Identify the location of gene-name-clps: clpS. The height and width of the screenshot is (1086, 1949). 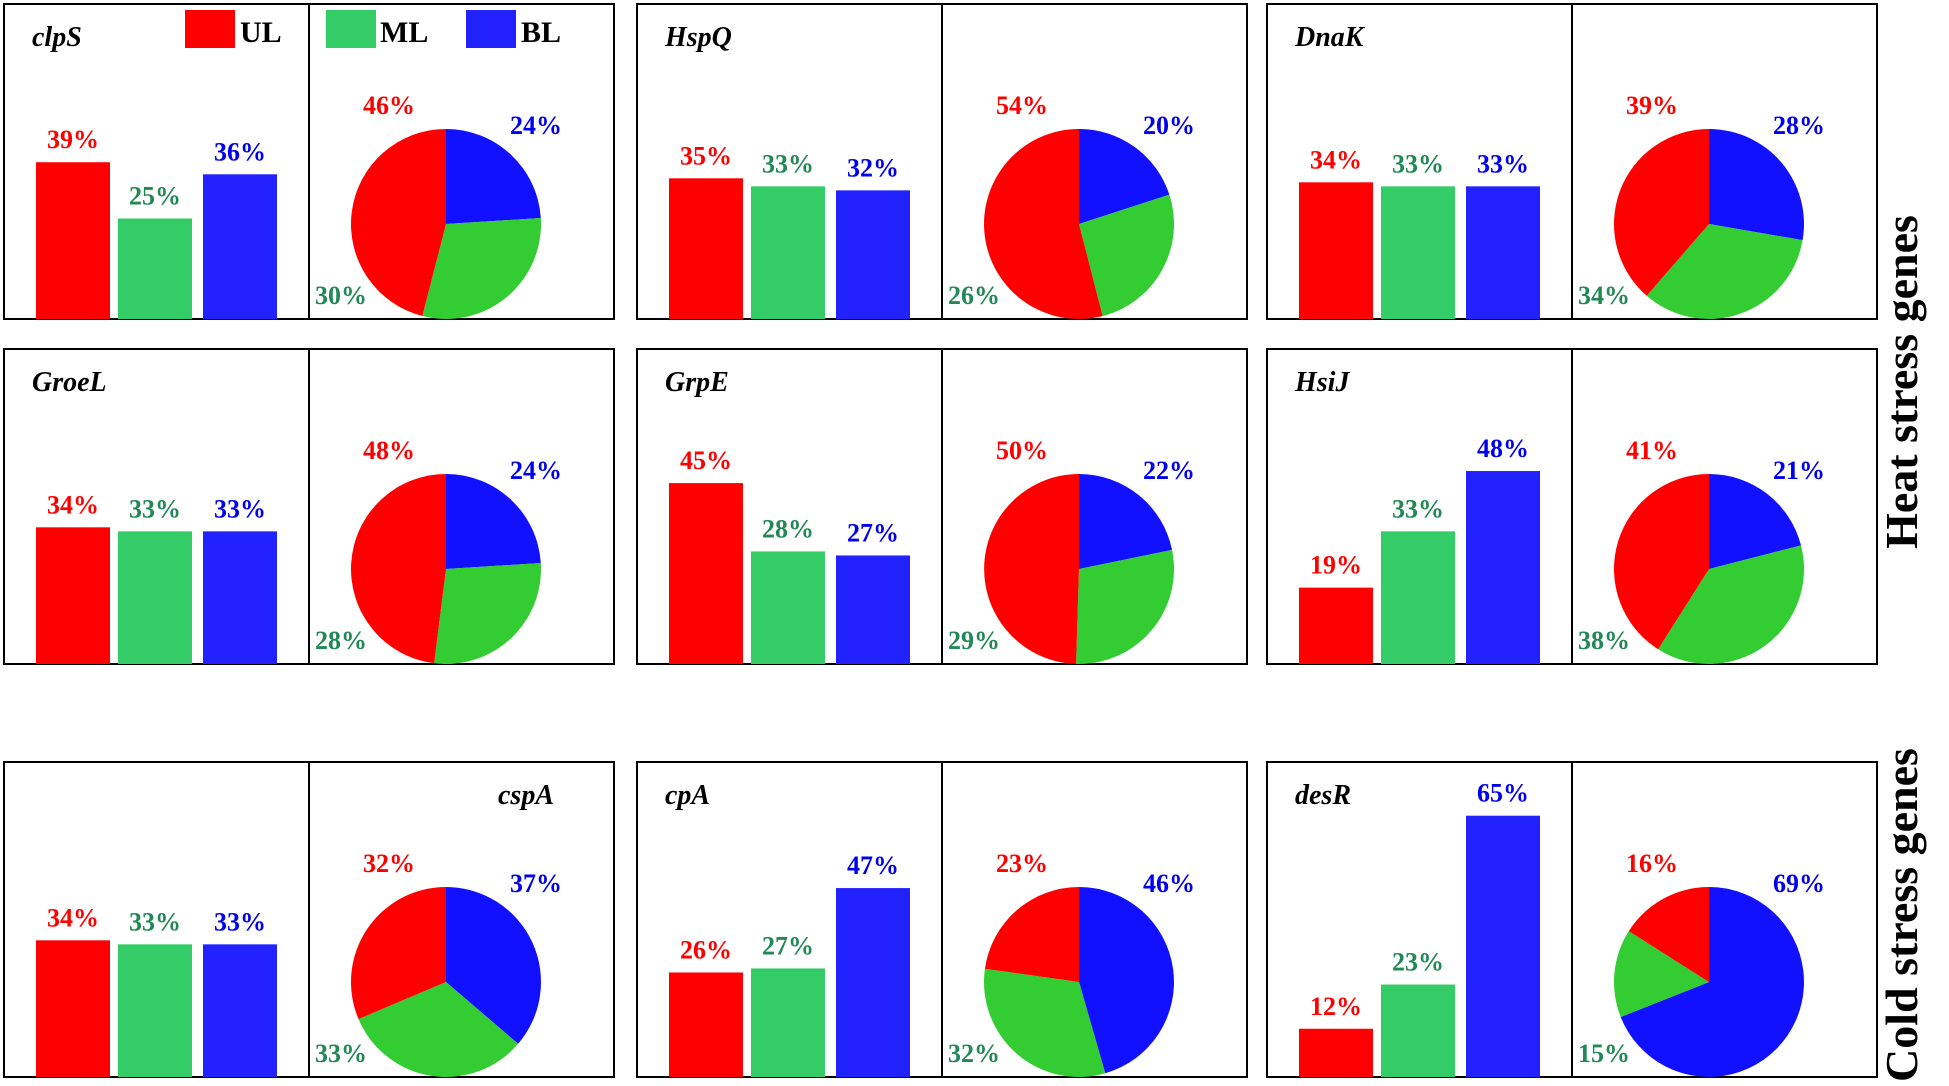
(57, 37).